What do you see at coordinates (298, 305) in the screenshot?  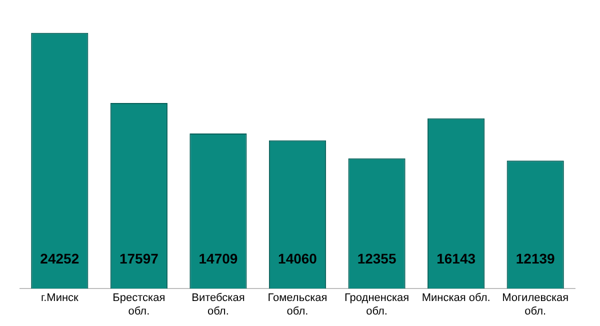 I see `x-tick-label: Гомельская обл.` at bounding box center [298, 305].